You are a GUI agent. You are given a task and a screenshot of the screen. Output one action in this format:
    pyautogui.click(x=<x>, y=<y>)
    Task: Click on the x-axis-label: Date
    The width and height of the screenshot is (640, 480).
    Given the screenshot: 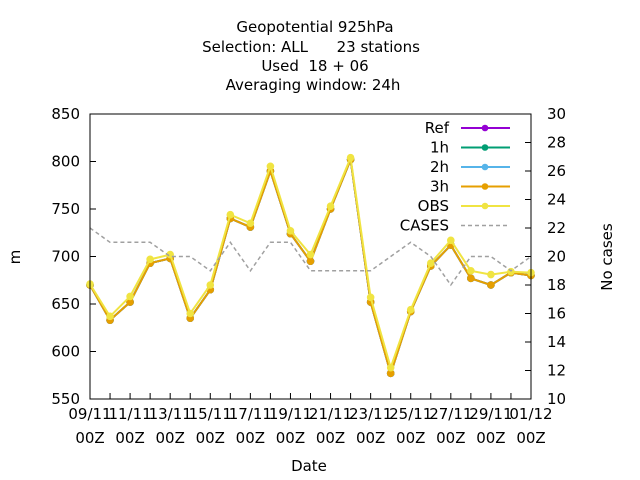 What is the action you would take?
    pyautogui.click(x=309, y=466)
    